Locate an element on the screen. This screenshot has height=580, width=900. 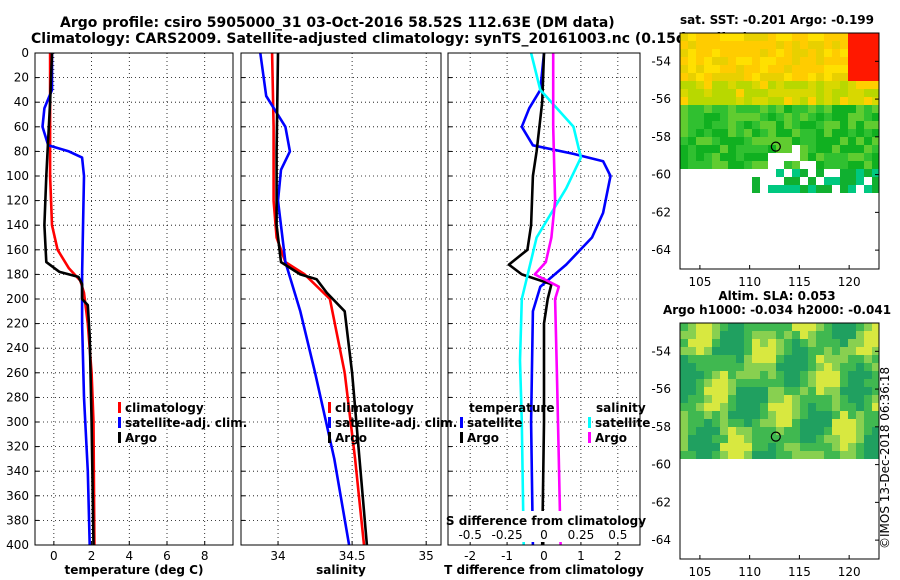
x-tick-label: 6 is located at coordinates (167, 556).